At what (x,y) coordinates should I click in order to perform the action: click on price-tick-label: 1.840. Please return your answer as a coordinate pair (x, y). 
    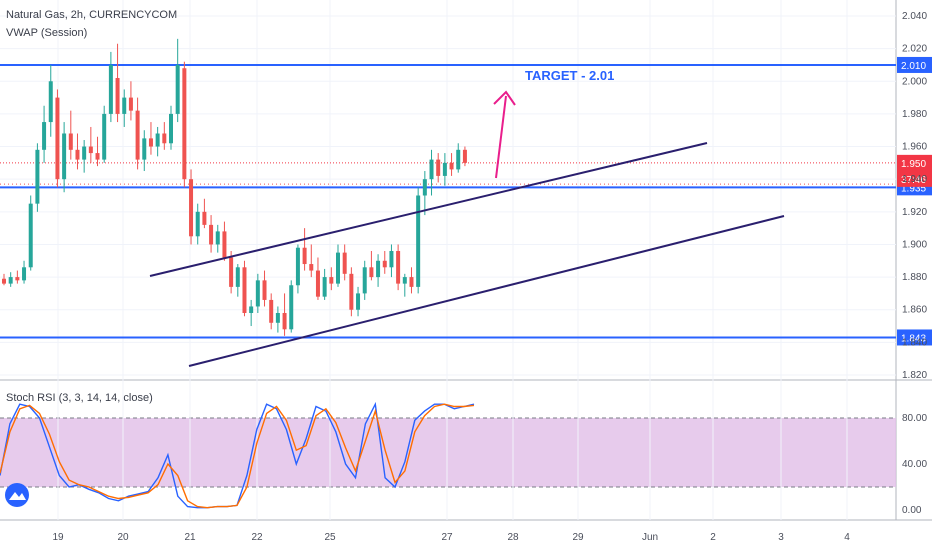
    Looking at the image, I should click on (914, 342).